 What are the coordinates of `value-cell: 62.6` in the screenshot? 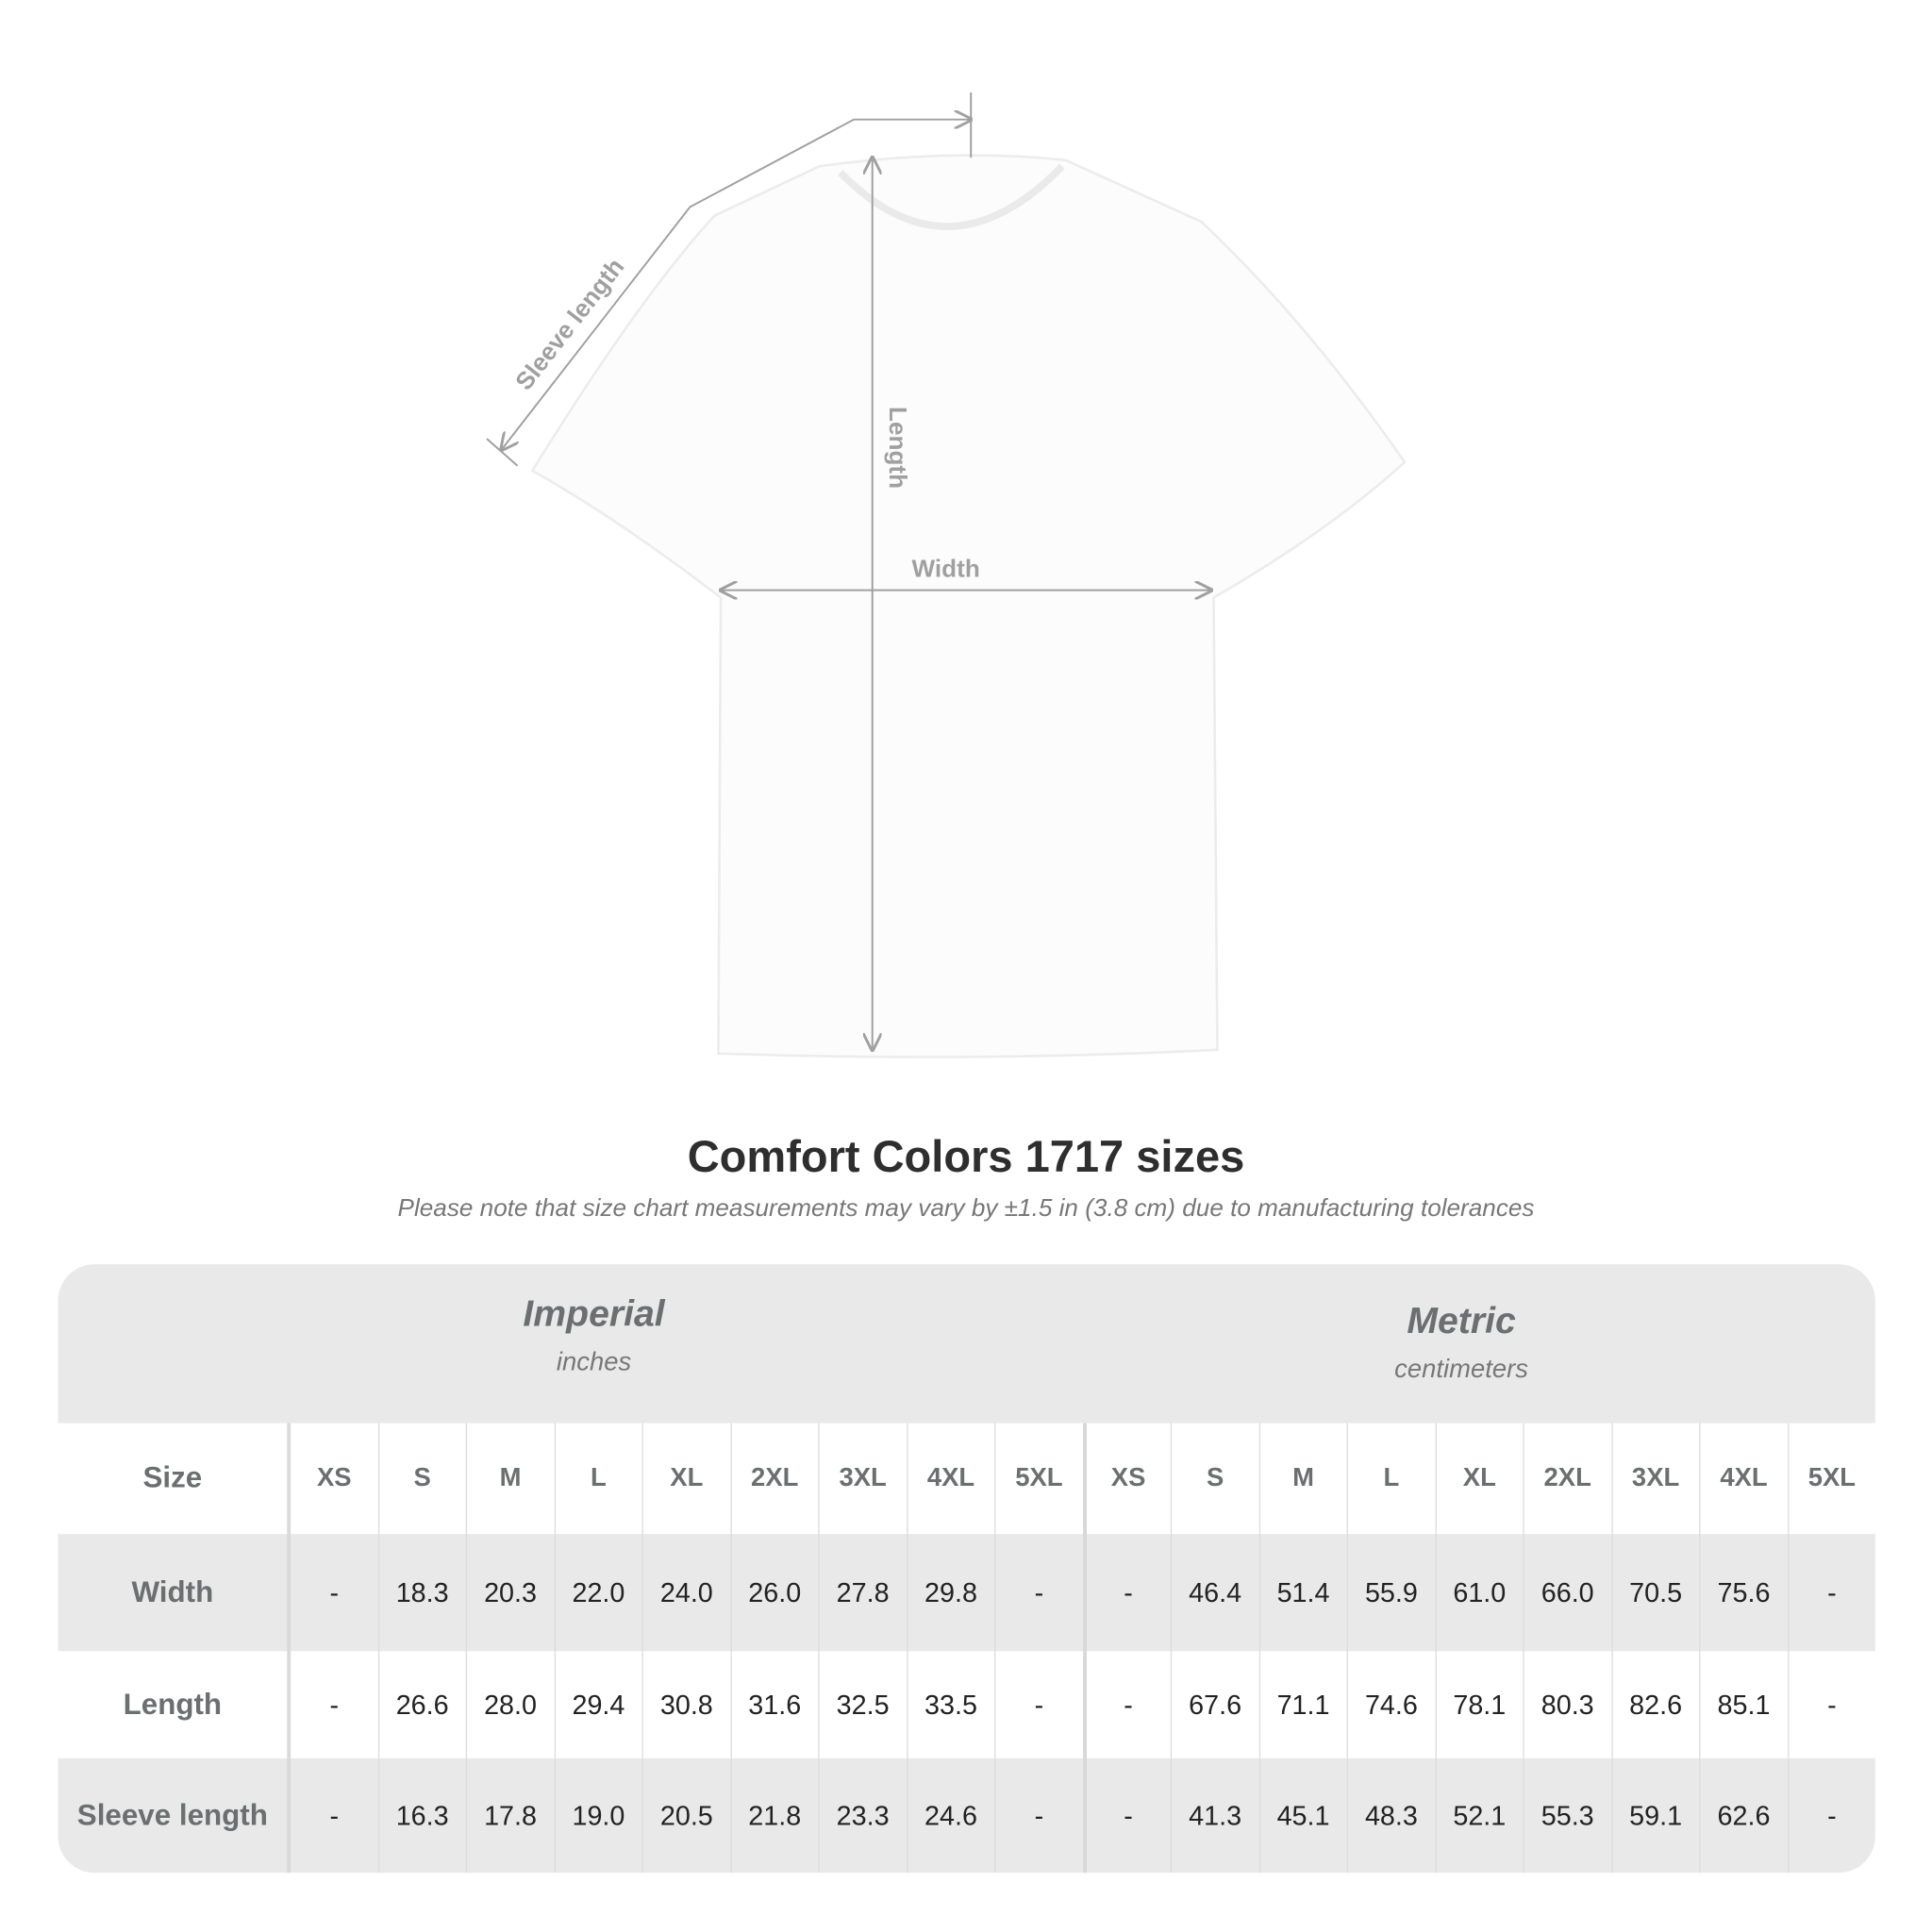 It's located at (1743, 1816).